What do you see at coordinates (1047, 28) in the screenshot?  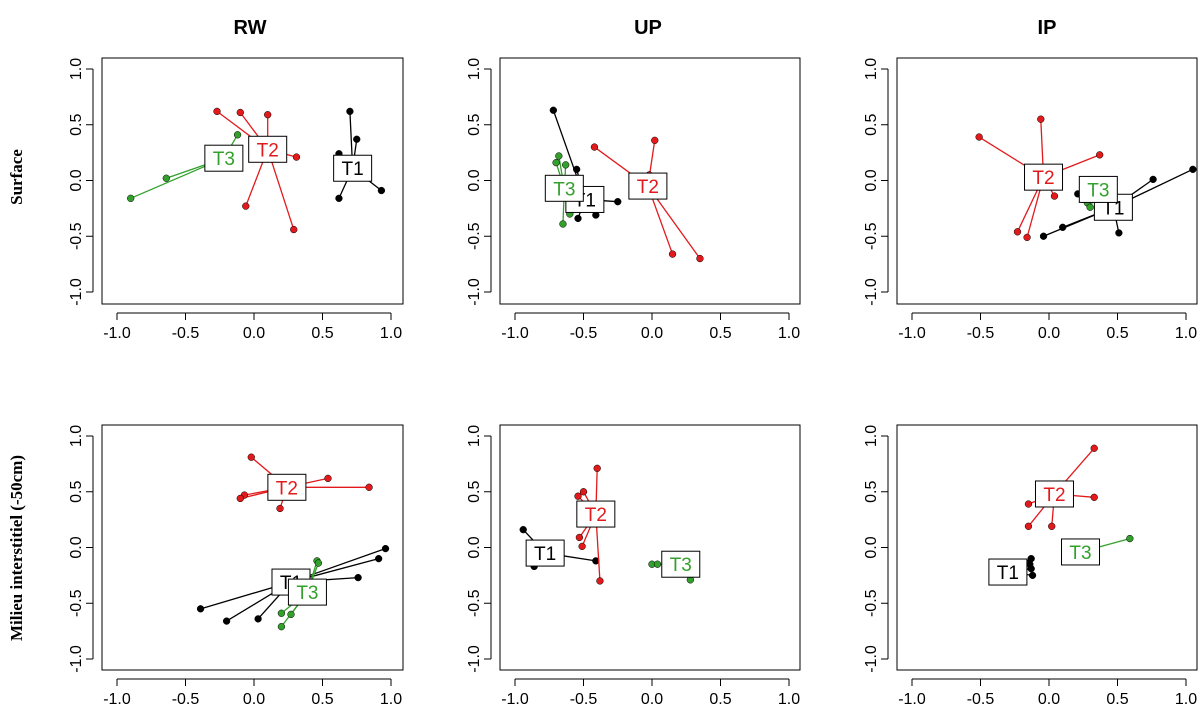 I see `column-title-ip: IP` at bounding box center [1047, 28].